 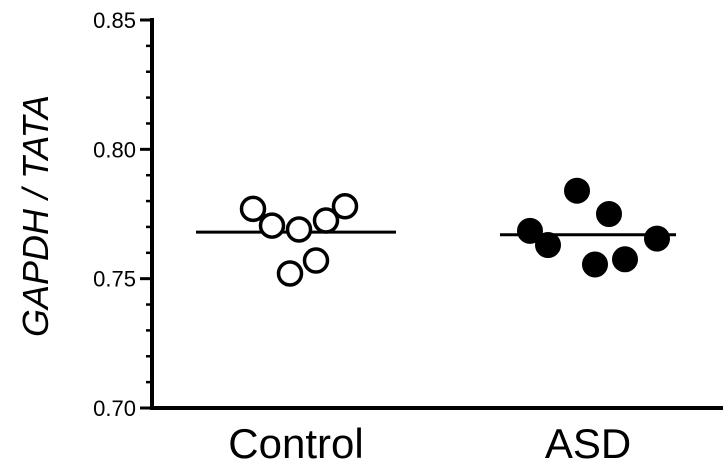 What do you see at coordinates (588, 443) in the screenshot?
I see `x-category-label: ASD` at bounding box center [588, 443].